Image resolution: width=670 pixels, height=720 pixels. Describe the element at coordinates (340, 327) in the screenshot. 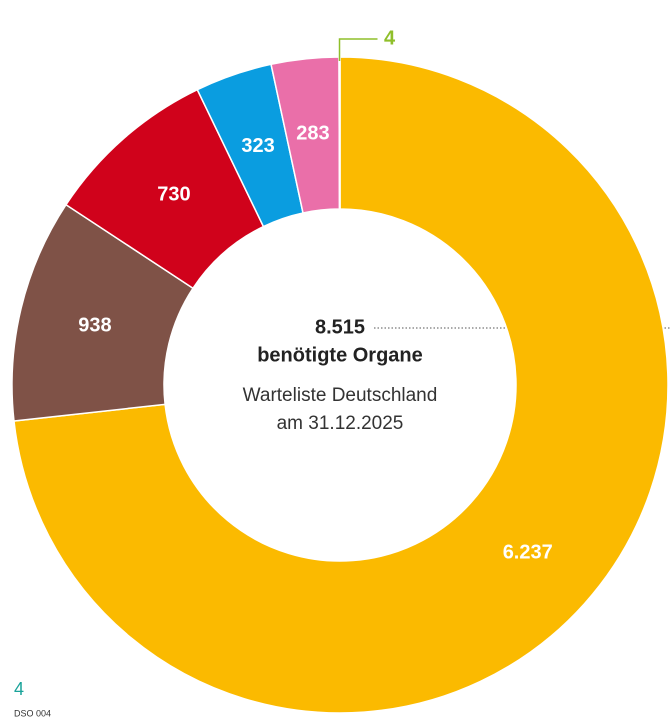

I see `center-total: 8.515` at that location.